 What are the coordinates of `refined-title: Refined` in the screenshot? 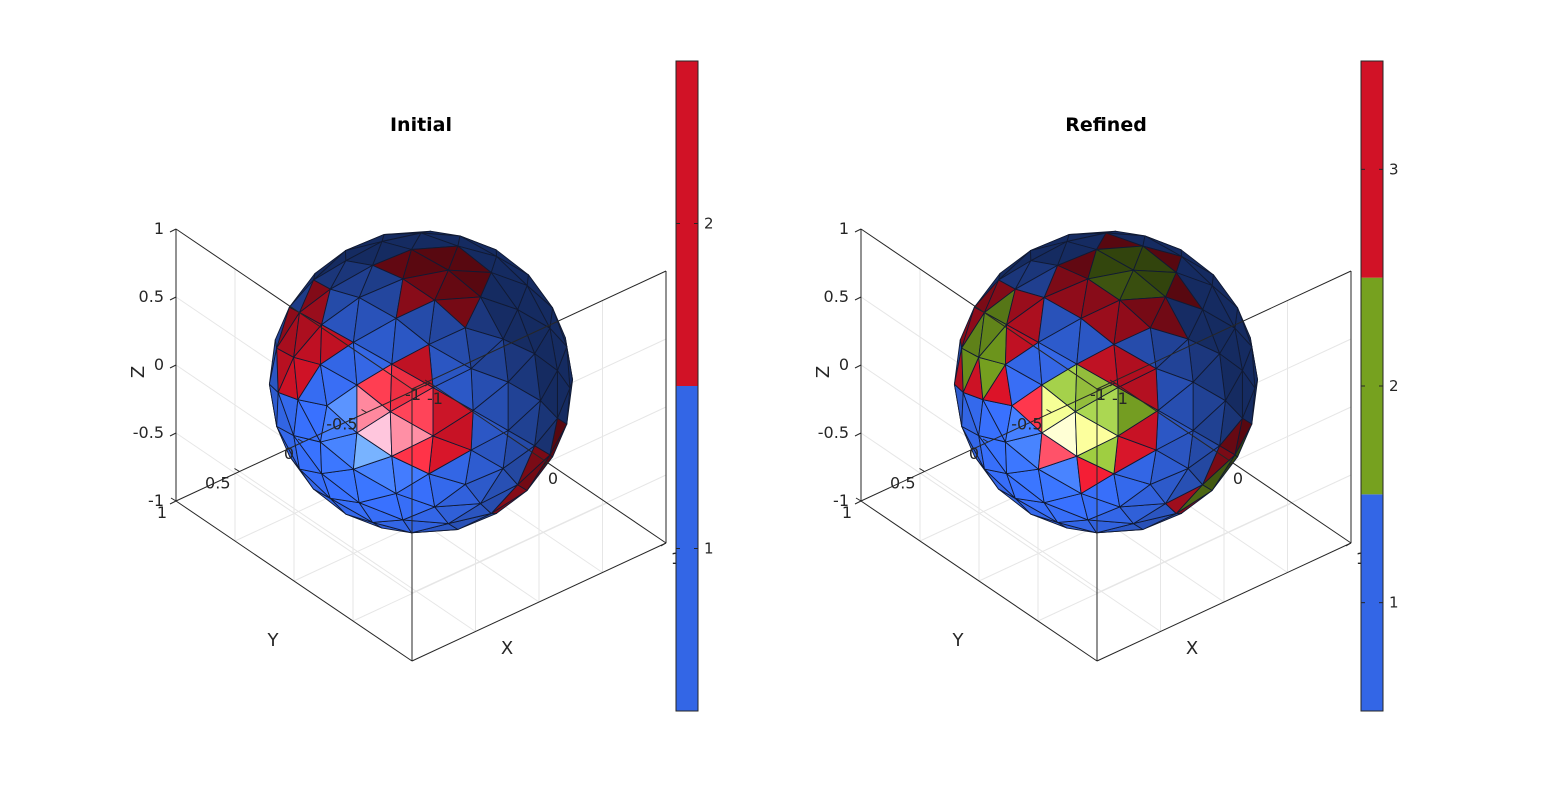 It's located at (1106, 125).